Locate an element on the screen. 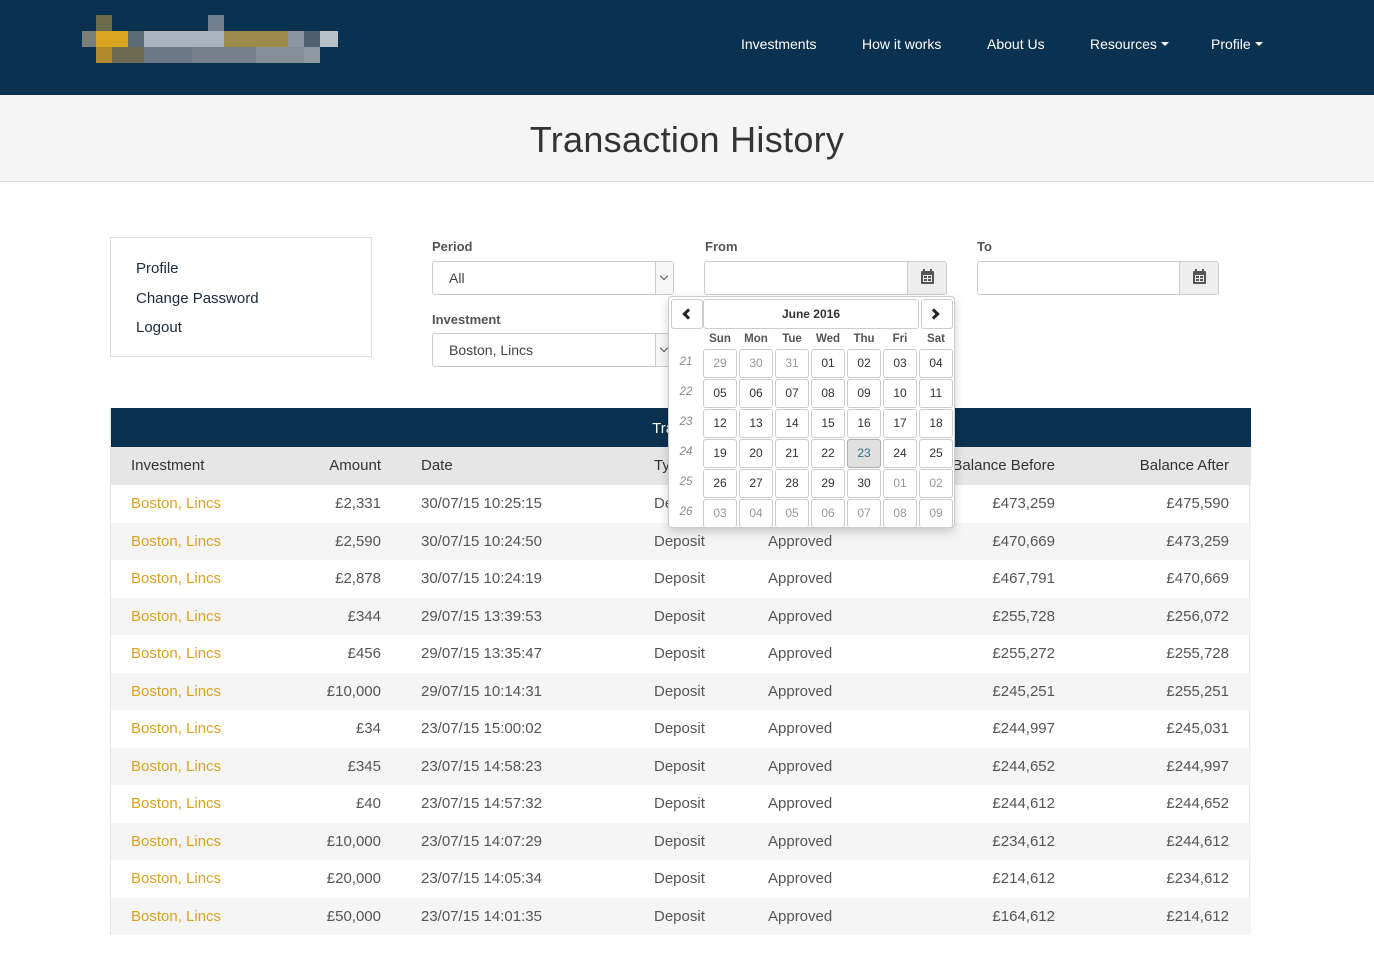 The image size is (1374, 955). chevron-left-icon is located at coordinates (688, 314).